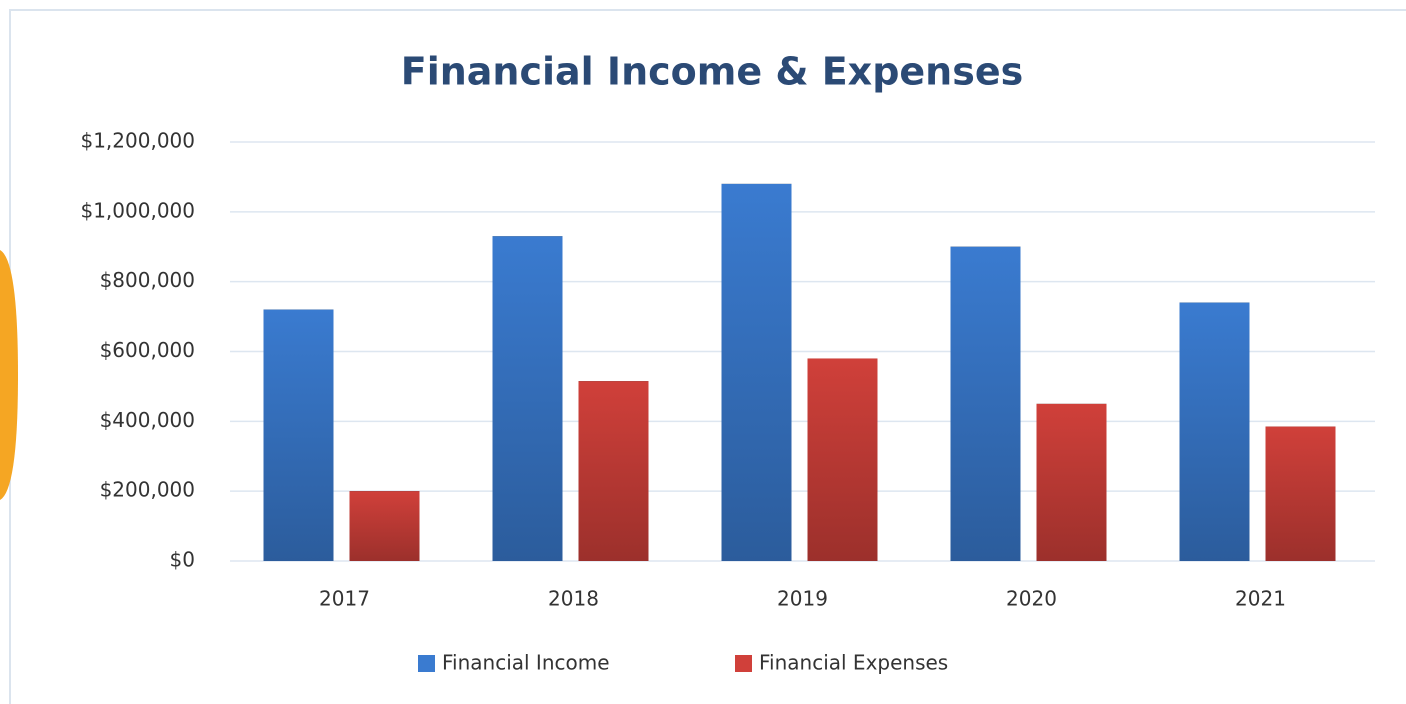  I want to click on x-tick-label: 2018, so click(573, 599).